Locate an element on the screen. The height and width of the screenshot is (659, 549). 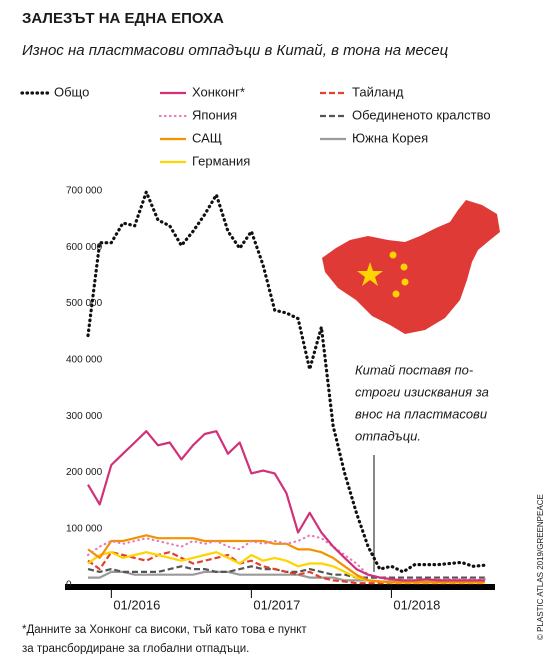
legend-label: Хонконг* is located at coordinates (218, 91).